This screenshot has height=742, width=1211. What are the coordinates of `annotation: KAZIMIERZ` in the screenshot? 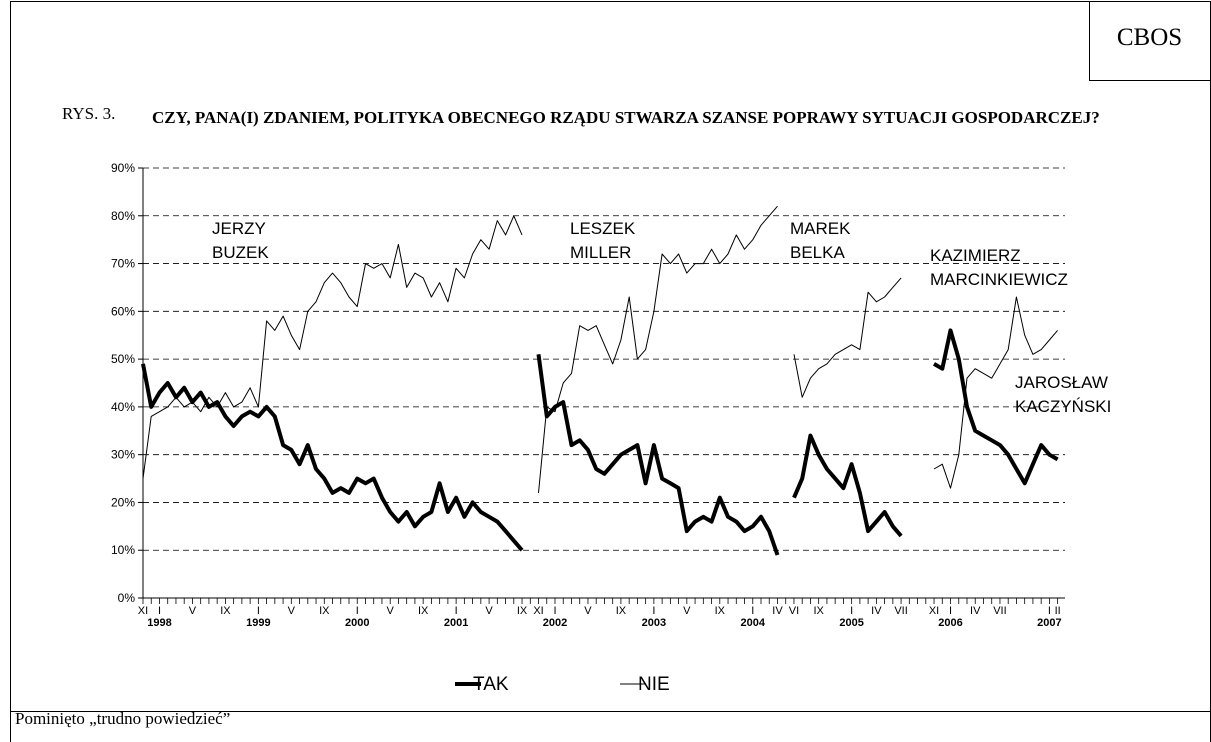 It's located at (975, 255).